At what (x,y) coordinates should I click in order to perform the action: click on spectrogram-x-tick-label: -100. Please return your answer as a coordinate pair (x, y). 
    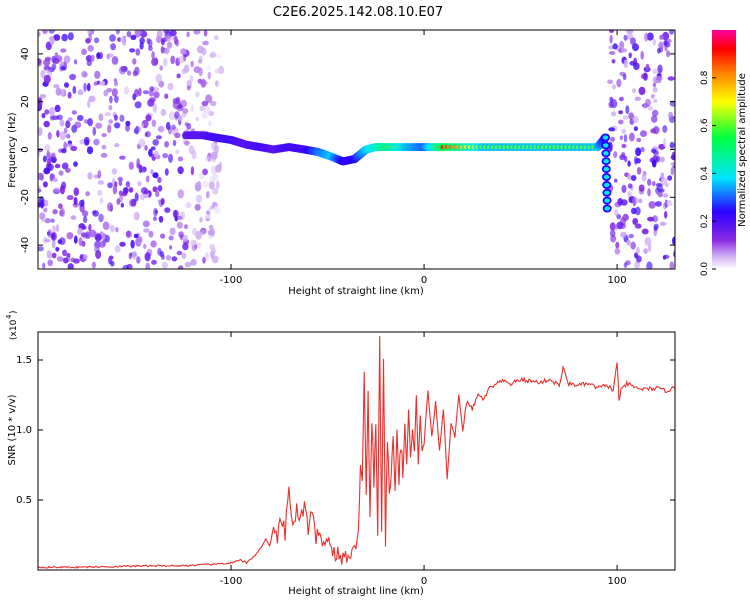
    Looking at the image, I should click on (231, 280).